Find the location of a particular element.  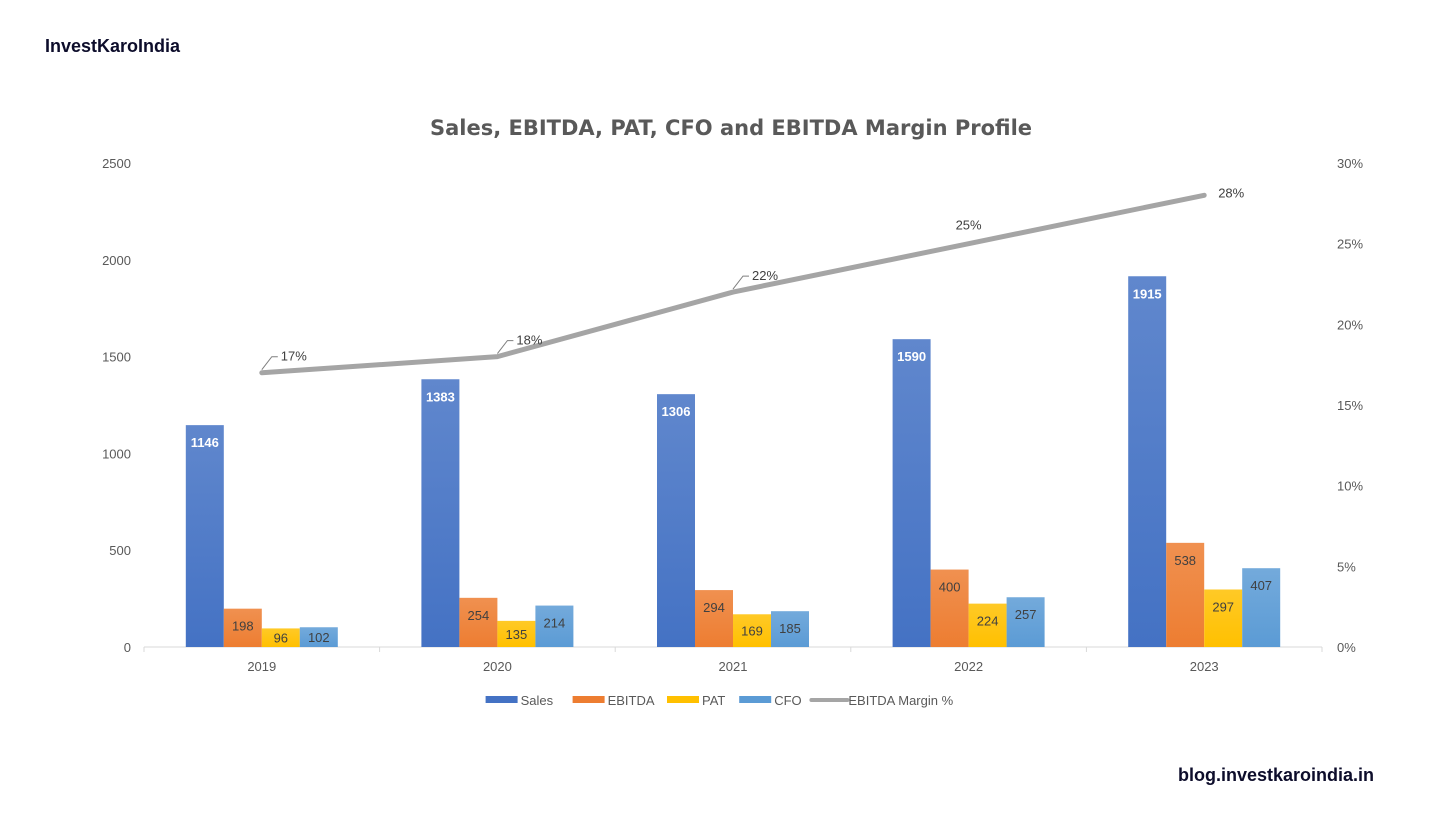

y2-tick-label: 10% is located at coordinates (1350, 486).